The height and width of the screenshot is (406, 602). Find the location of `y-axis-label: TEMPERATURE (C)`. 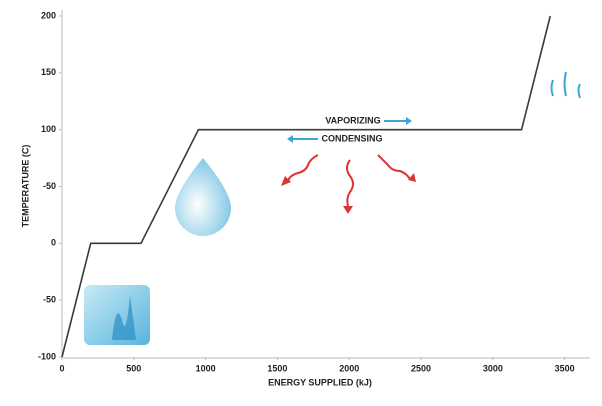

y-axis-label: TEMPERATURE (C) is located at coordinates (25, 186).